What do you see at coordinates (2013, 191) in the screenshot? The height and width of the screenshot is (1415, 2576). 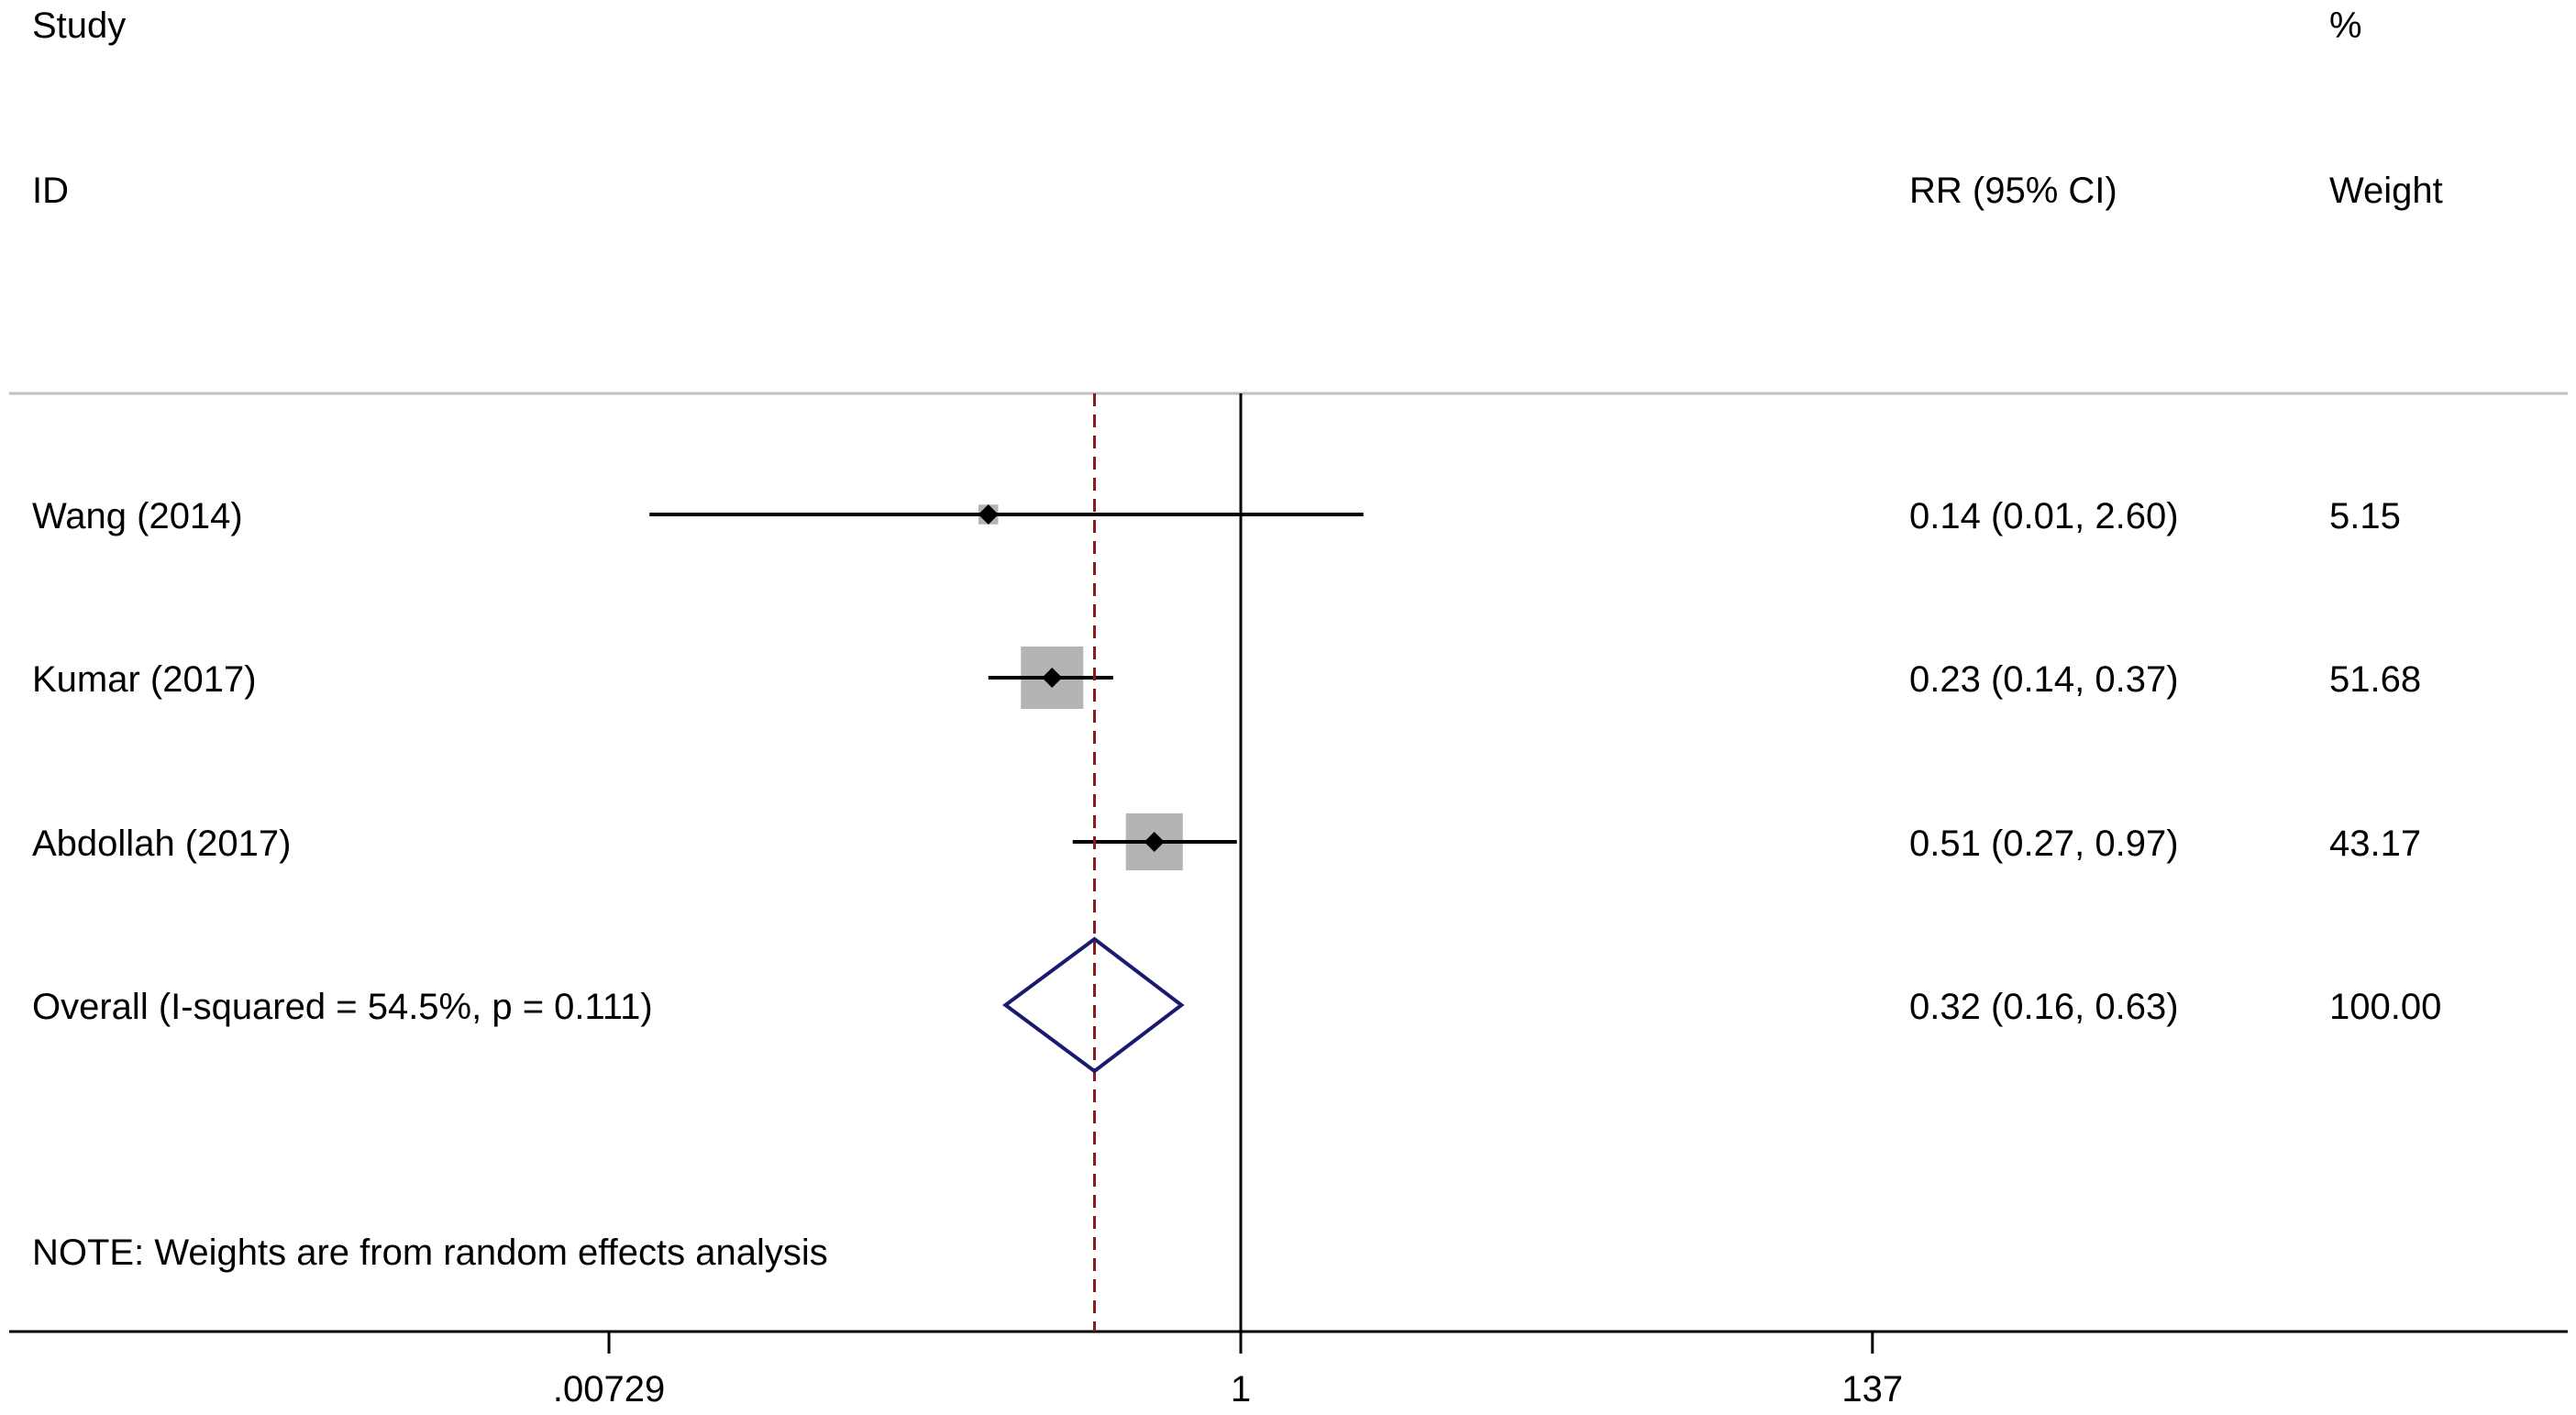 I see `header-effect: RR (95% CI)` at bounding box center [2013, 191].